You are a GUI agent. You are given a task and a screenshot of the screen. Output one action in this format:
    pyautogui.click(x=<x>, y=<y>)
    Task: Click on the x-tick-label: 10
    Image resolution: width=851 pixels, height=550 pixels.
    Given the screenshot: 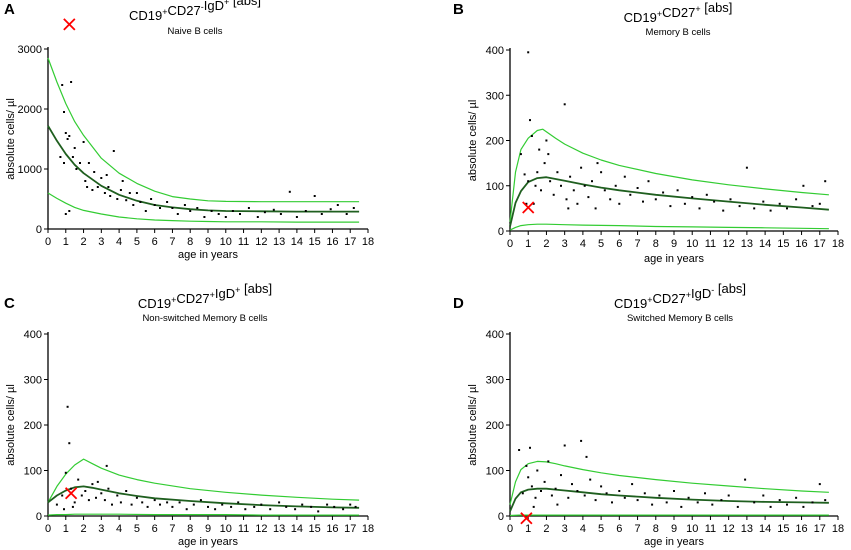 What is the action you would take?
    pyautogui.click(x=226, y=242)
    